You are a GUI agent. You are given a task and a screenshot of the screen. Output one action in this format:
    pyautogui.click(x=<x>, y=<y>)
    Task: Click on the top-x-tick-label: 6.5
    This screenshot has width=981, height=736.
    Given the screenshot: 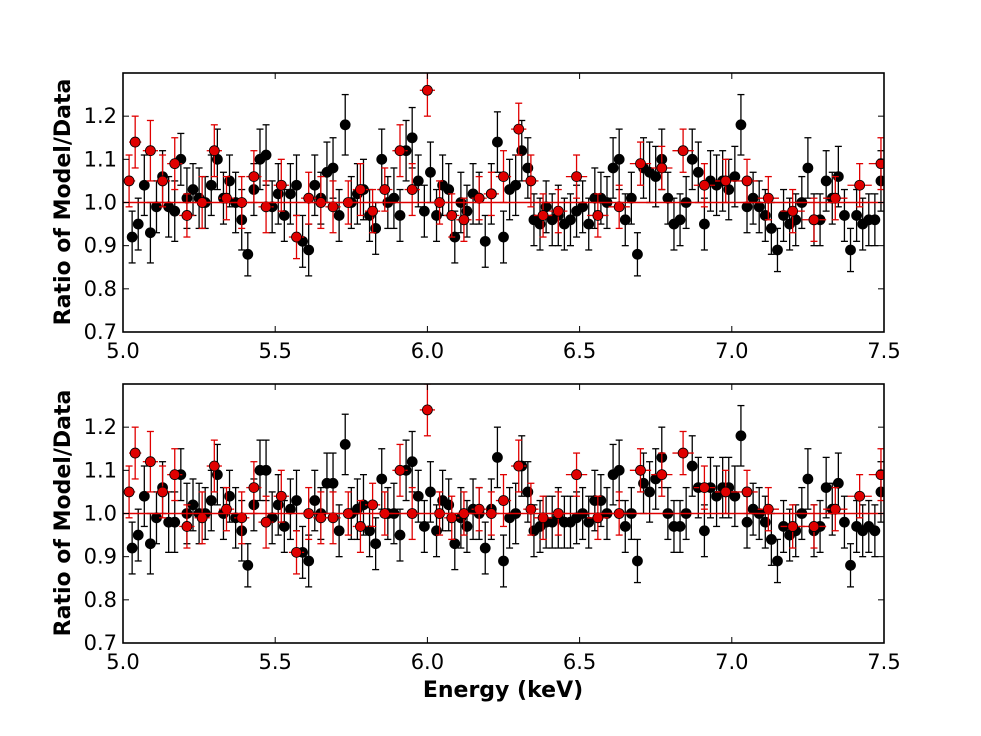 What is the action you would take?
    pyautogui.click(x=579, y=351)
    